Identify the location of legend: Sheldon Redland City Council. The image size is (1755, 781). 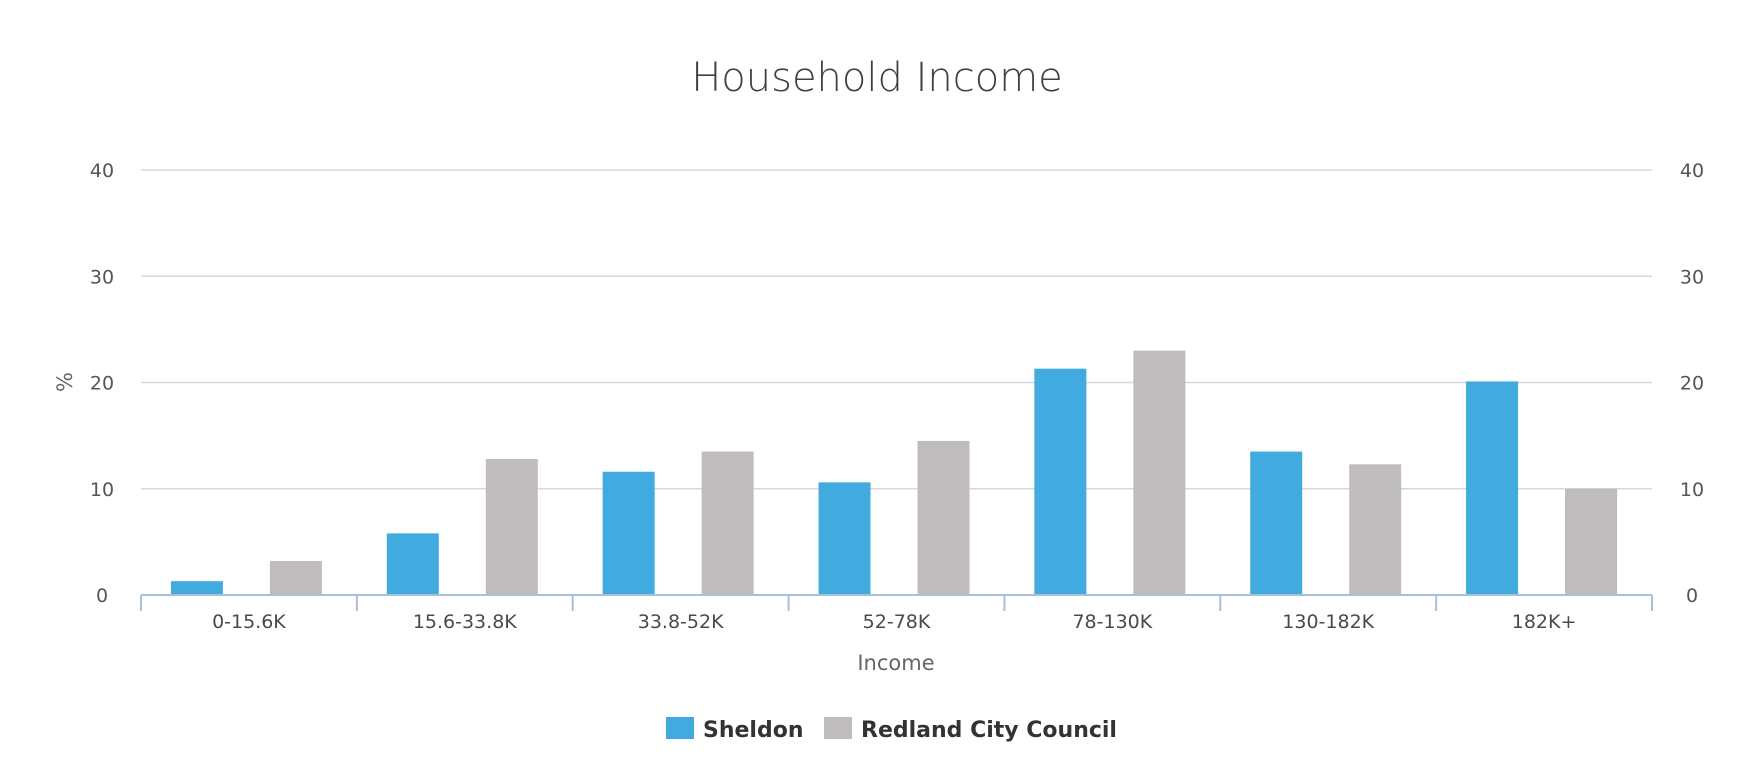
(891, 730).